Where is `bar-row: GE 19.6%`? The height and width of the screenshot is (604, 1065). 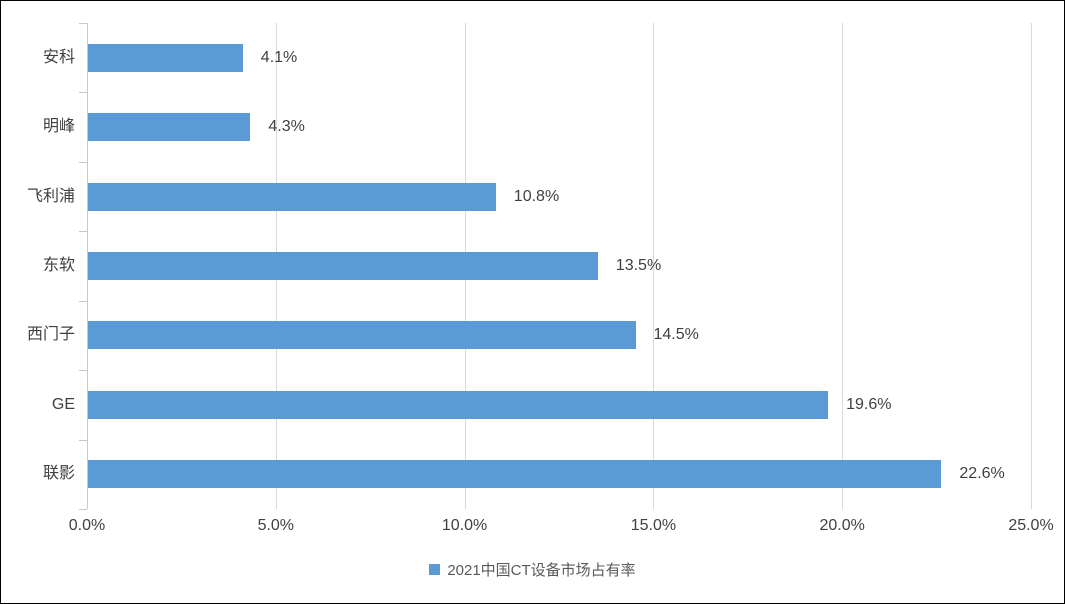
bar-row: GE 19.6% is located at coordinates (541, 404).